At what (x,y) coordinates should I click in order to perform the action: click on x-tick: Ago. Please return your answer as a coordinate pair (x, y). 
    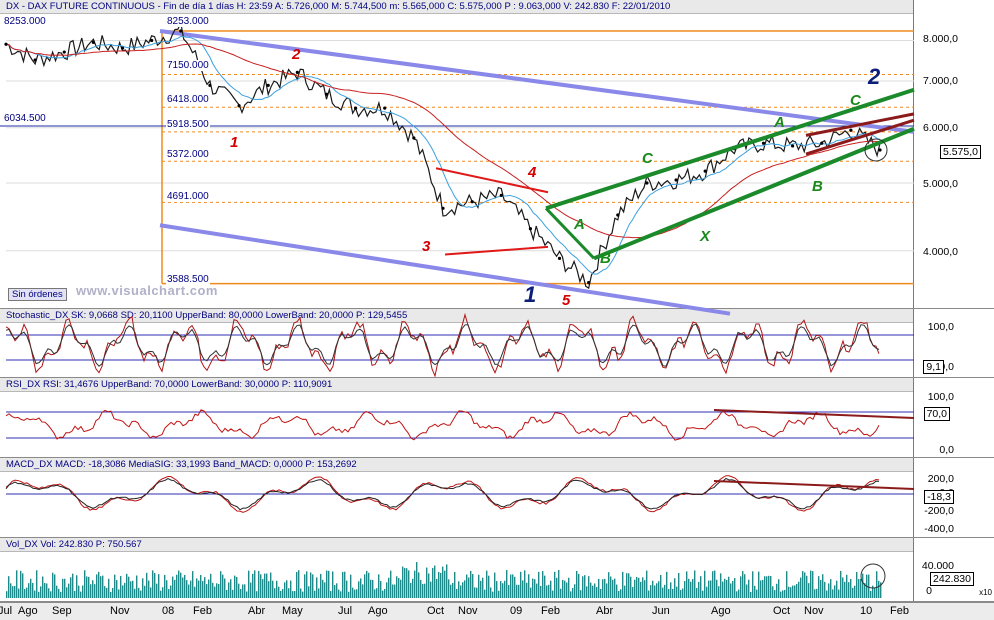
    Looking at the image, I should click on (378, 611).